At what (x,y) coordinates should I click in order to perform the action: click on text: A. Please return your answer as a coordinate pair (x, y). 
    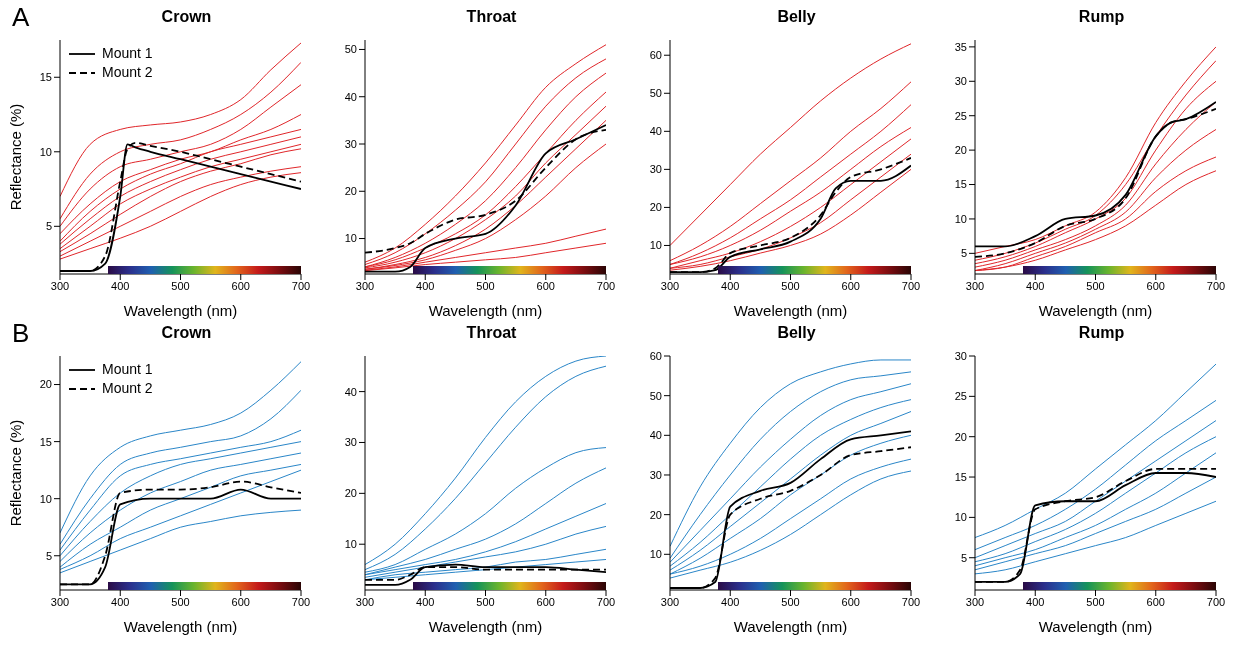
    Looking at the image, I should click on (21, 17).